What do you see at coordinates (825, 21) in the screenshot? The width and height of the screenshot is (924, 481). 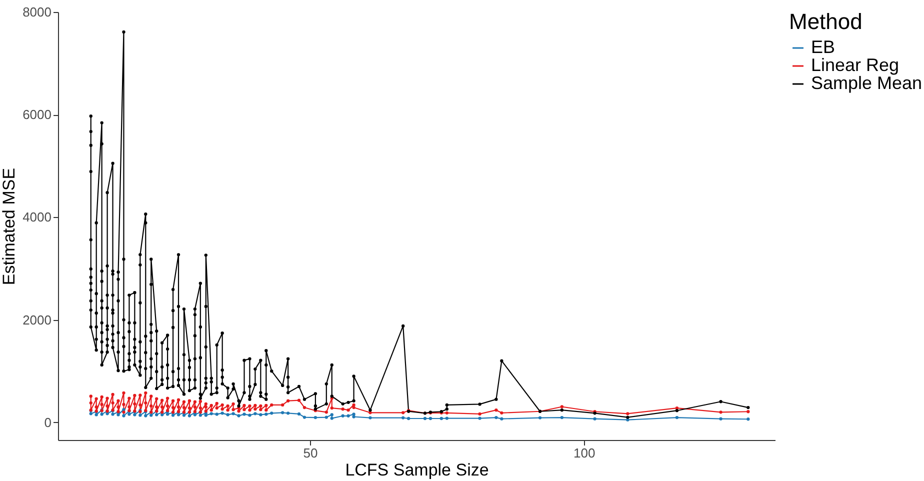 I see `legend-title: Method` at bounding box center [825, 21].